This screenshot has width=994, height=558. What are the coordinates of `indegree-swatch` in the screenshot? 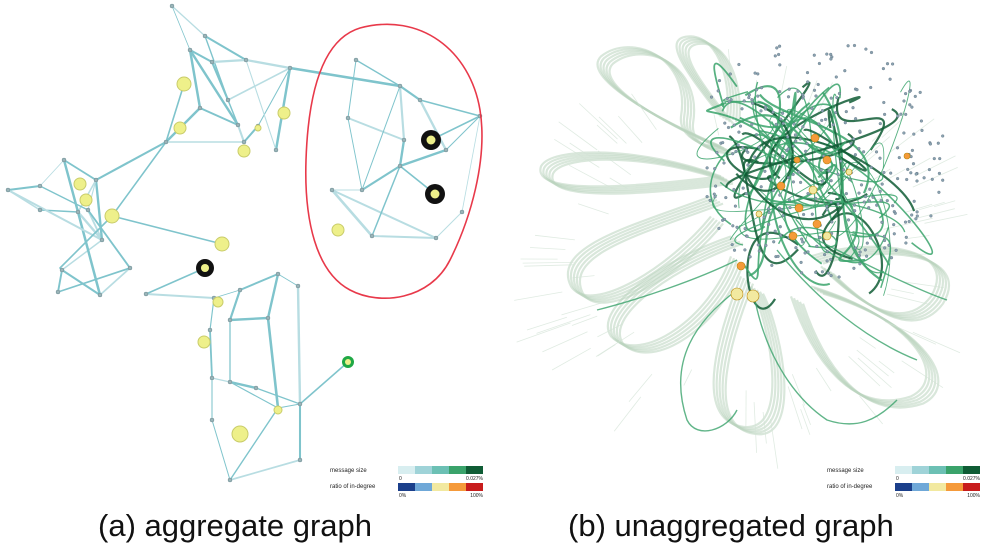 It's located at (971, 487).